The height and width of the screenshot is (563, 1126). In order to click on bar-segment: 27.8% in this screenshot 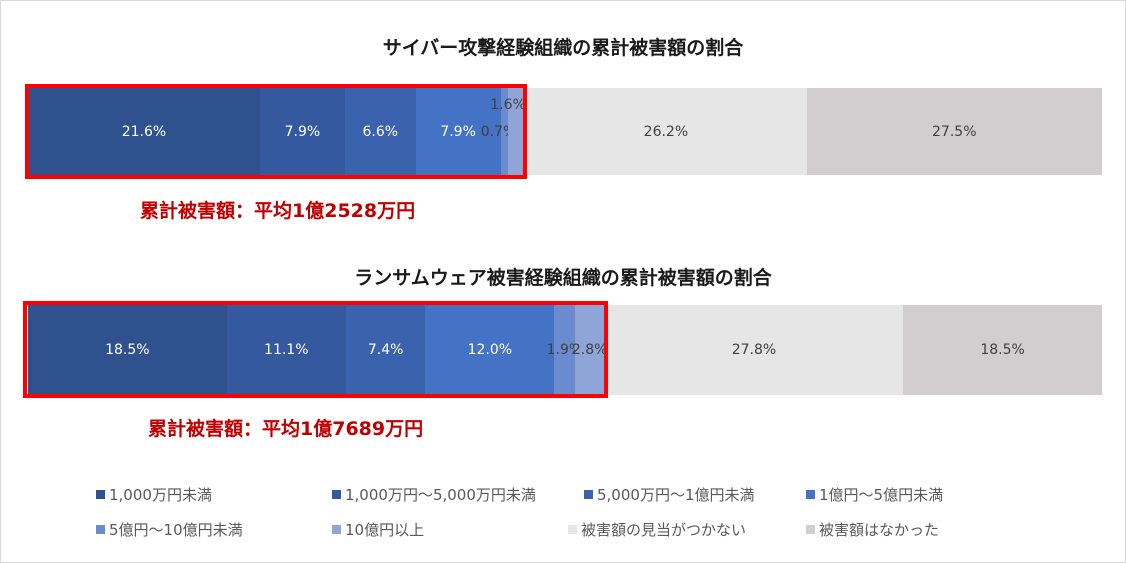, I will do `click(754, 350)`.